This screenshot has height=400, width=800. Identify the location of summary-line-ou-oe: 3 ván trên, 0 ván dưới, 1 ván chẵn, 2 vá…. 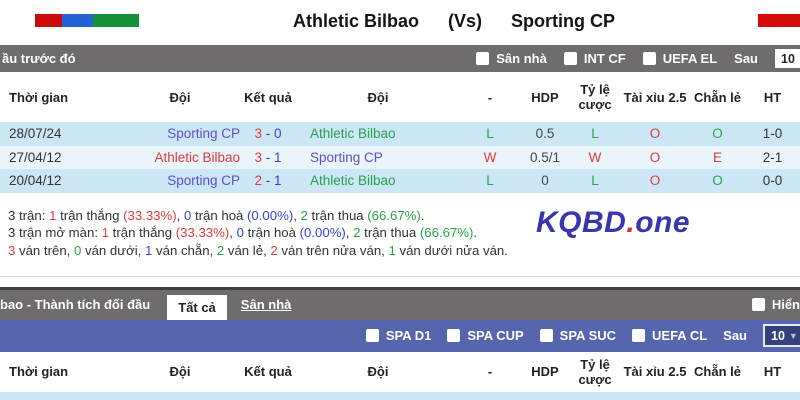
(258, 251).